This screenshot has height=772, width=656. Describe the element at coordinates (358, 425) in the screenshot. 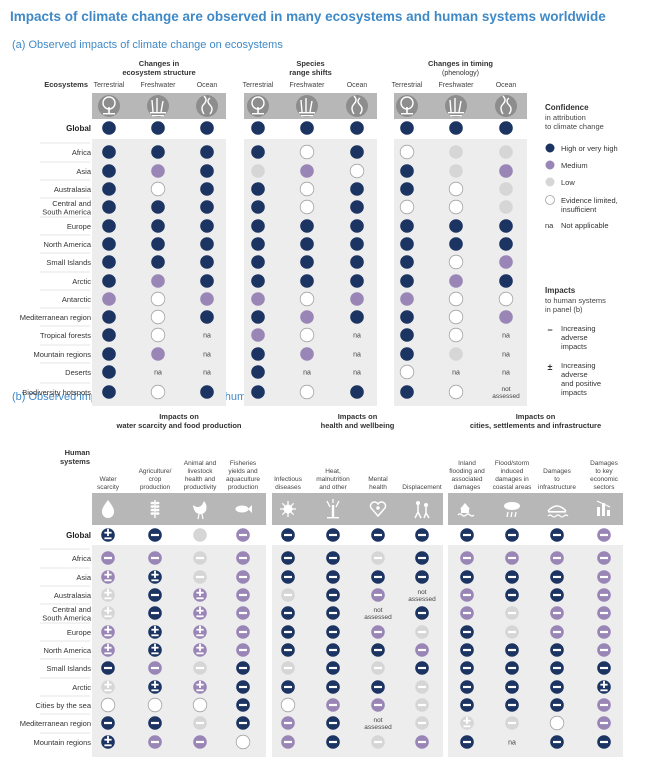

I see `group-header: health and wellbeing` at that location.